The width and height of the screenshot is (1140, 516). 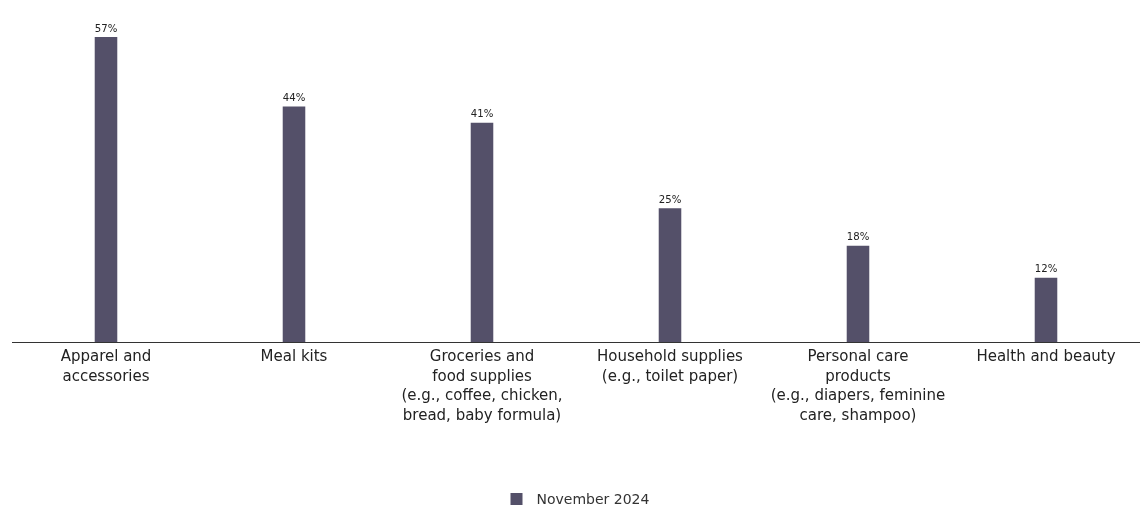 What do you see at coordinates (106, 366) in the screenshot?
I see `x-tick-label: Apparel and accessories` at bounding box center [106, 366].